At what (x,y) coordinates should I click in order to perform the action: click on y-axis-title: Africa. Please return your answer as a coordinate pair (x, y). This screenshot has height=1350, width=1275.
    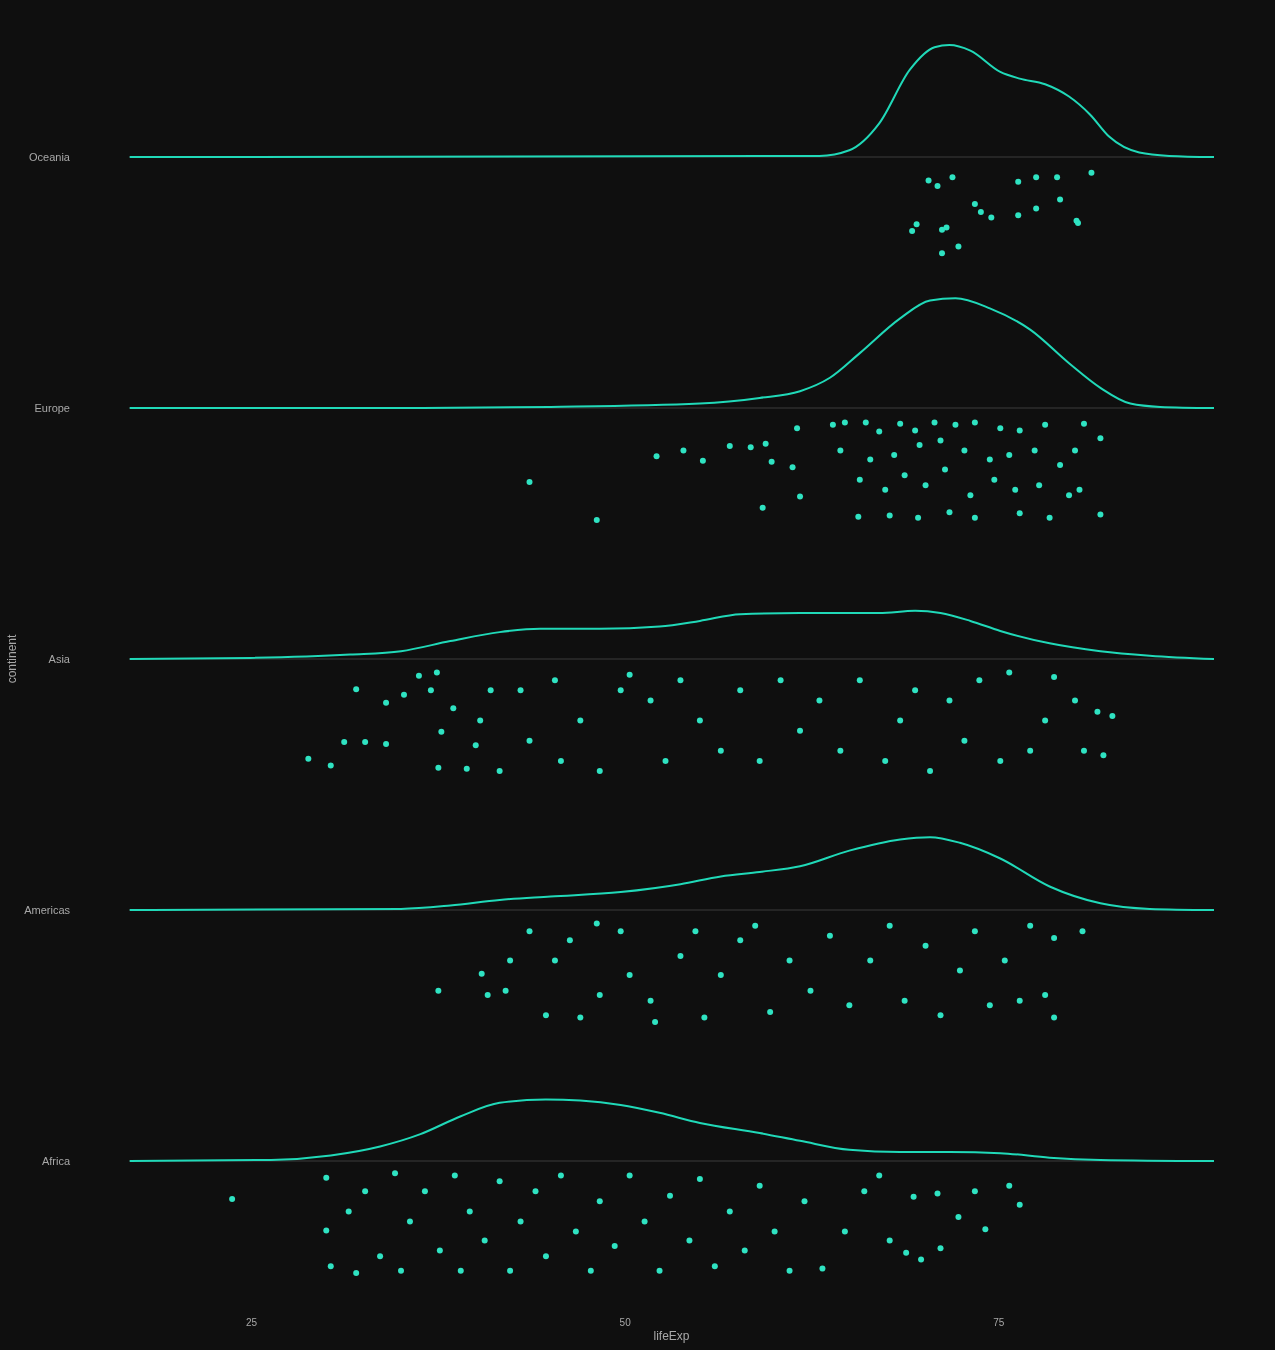
    Looking at the image, I should click on (56, 1161).